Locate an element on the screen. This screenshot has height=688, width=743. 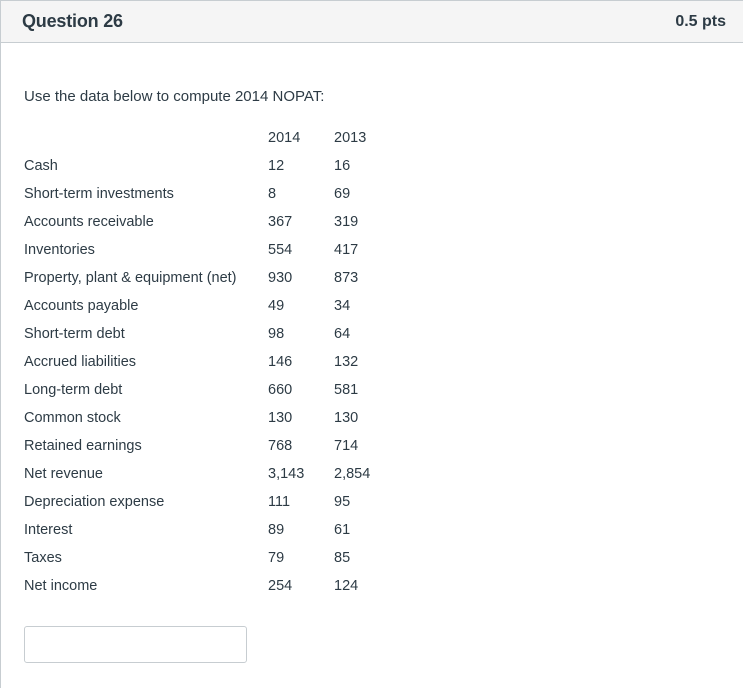
table-row: Interest 89 61 is located at coordinates (209, 530).